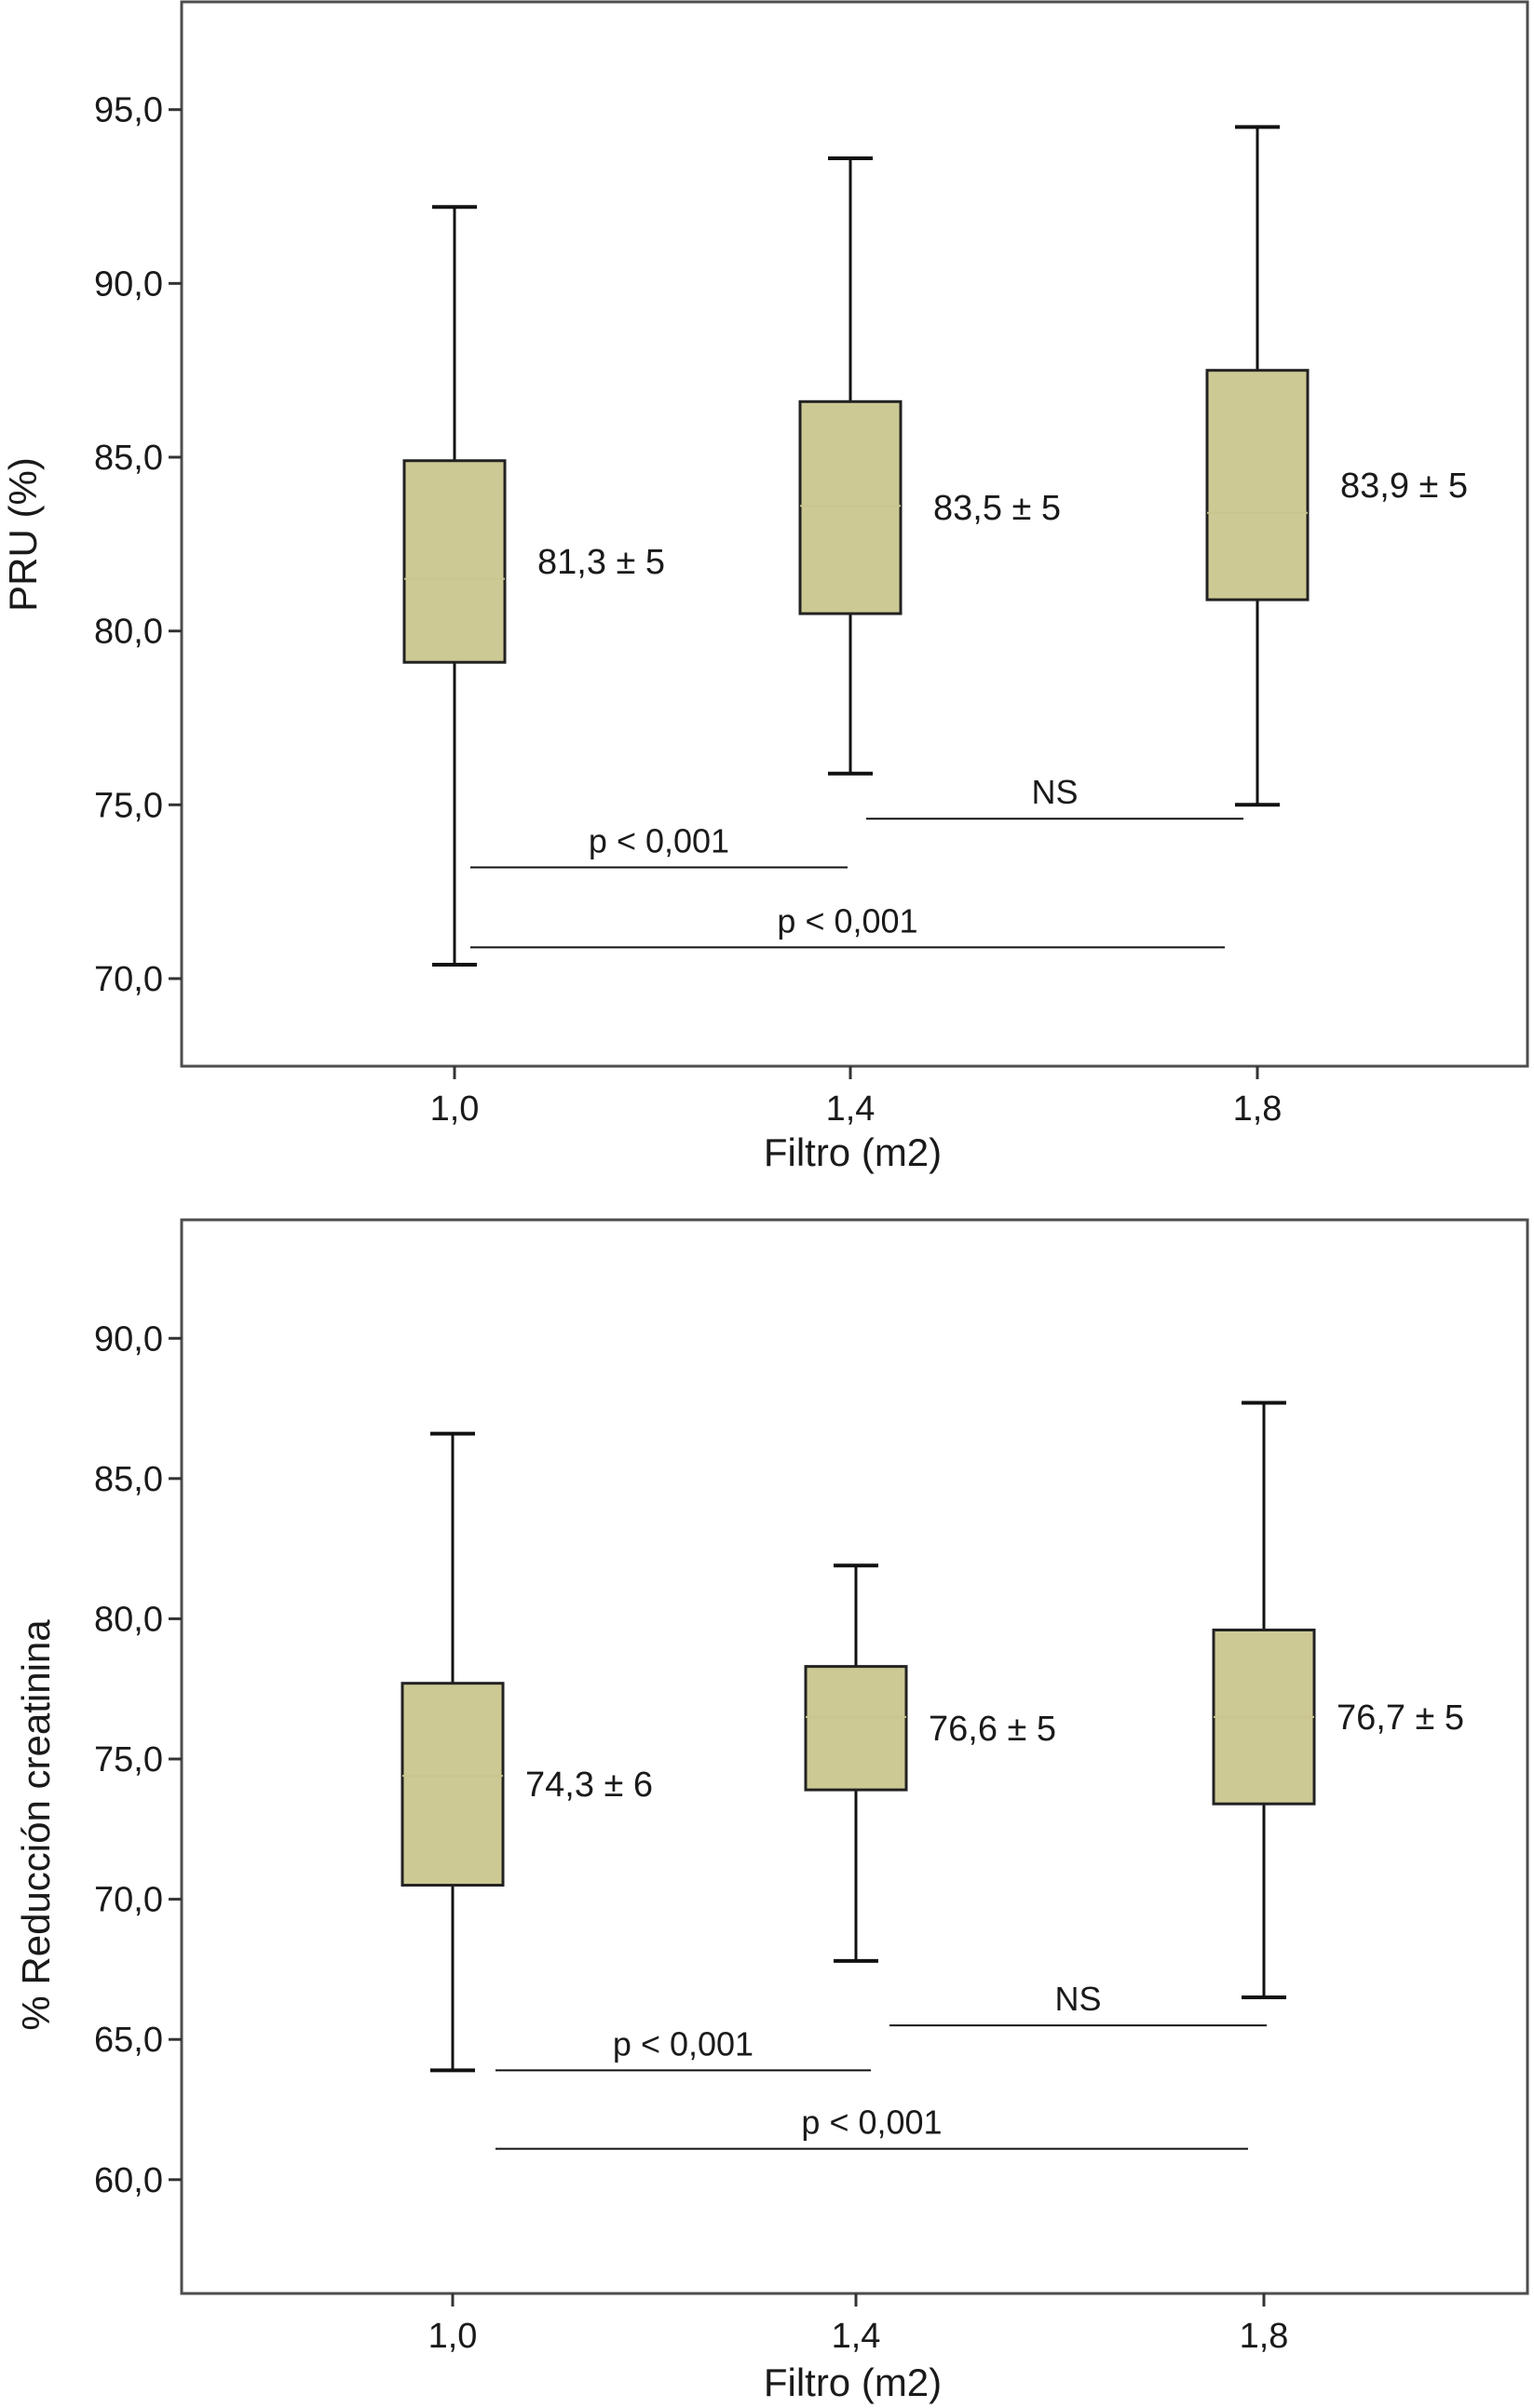 The width and height of the screenshot is (1534, 2408). What do you see at coordinates (128, 2181) in the screenshot?
I see `y-tick-label: 60,0` at bounding box center [128, 2181].